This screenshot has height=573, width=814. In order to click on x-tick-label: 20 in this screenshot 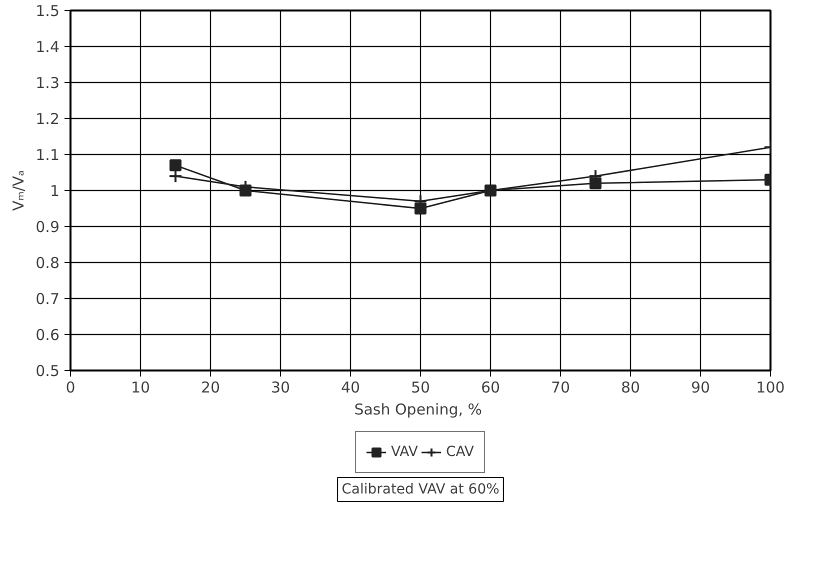, I will do `click(210, 387)`.